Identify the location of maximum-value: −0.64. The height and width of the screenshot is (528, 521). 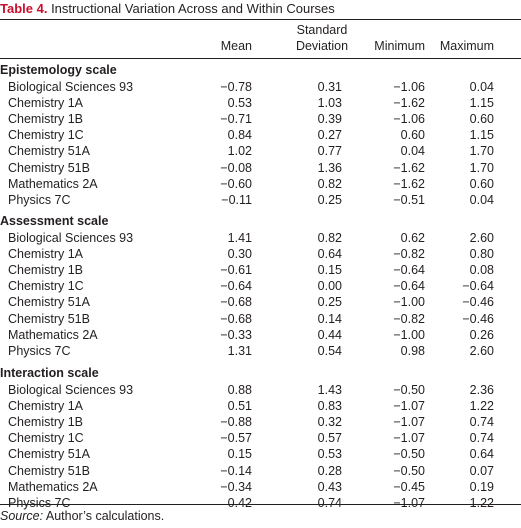
(478, 286).